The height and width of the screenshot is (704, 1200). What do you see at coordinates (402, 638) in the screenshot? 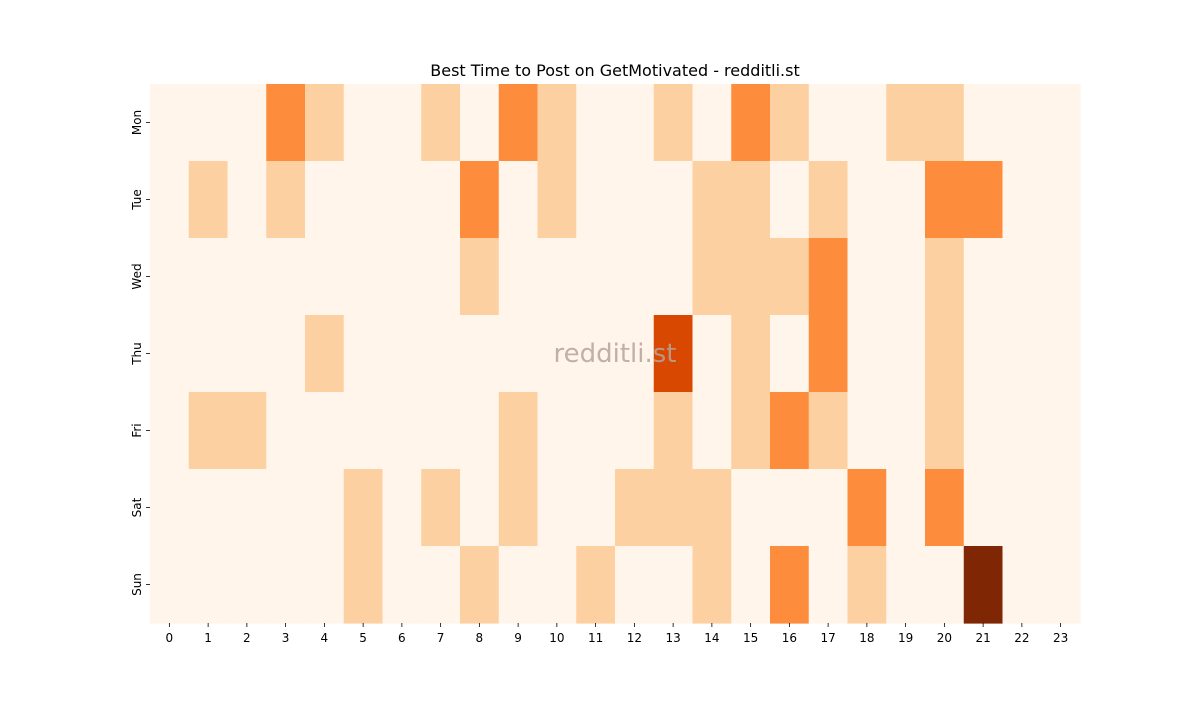
I see `x-tick-label: 6` at bounding box center [402, 638].